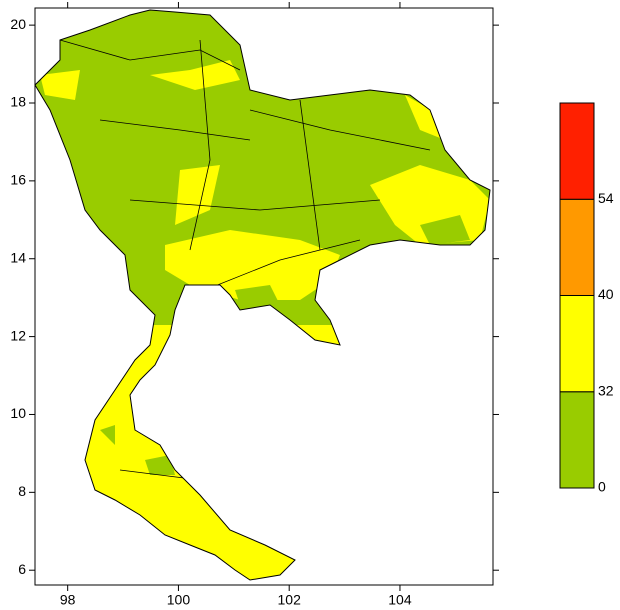 The width and height of the screenshot is (620, 610). Describe the element at coordinates (68, 600) in the screenshot. I see `x-tick-label: 98` at that location.